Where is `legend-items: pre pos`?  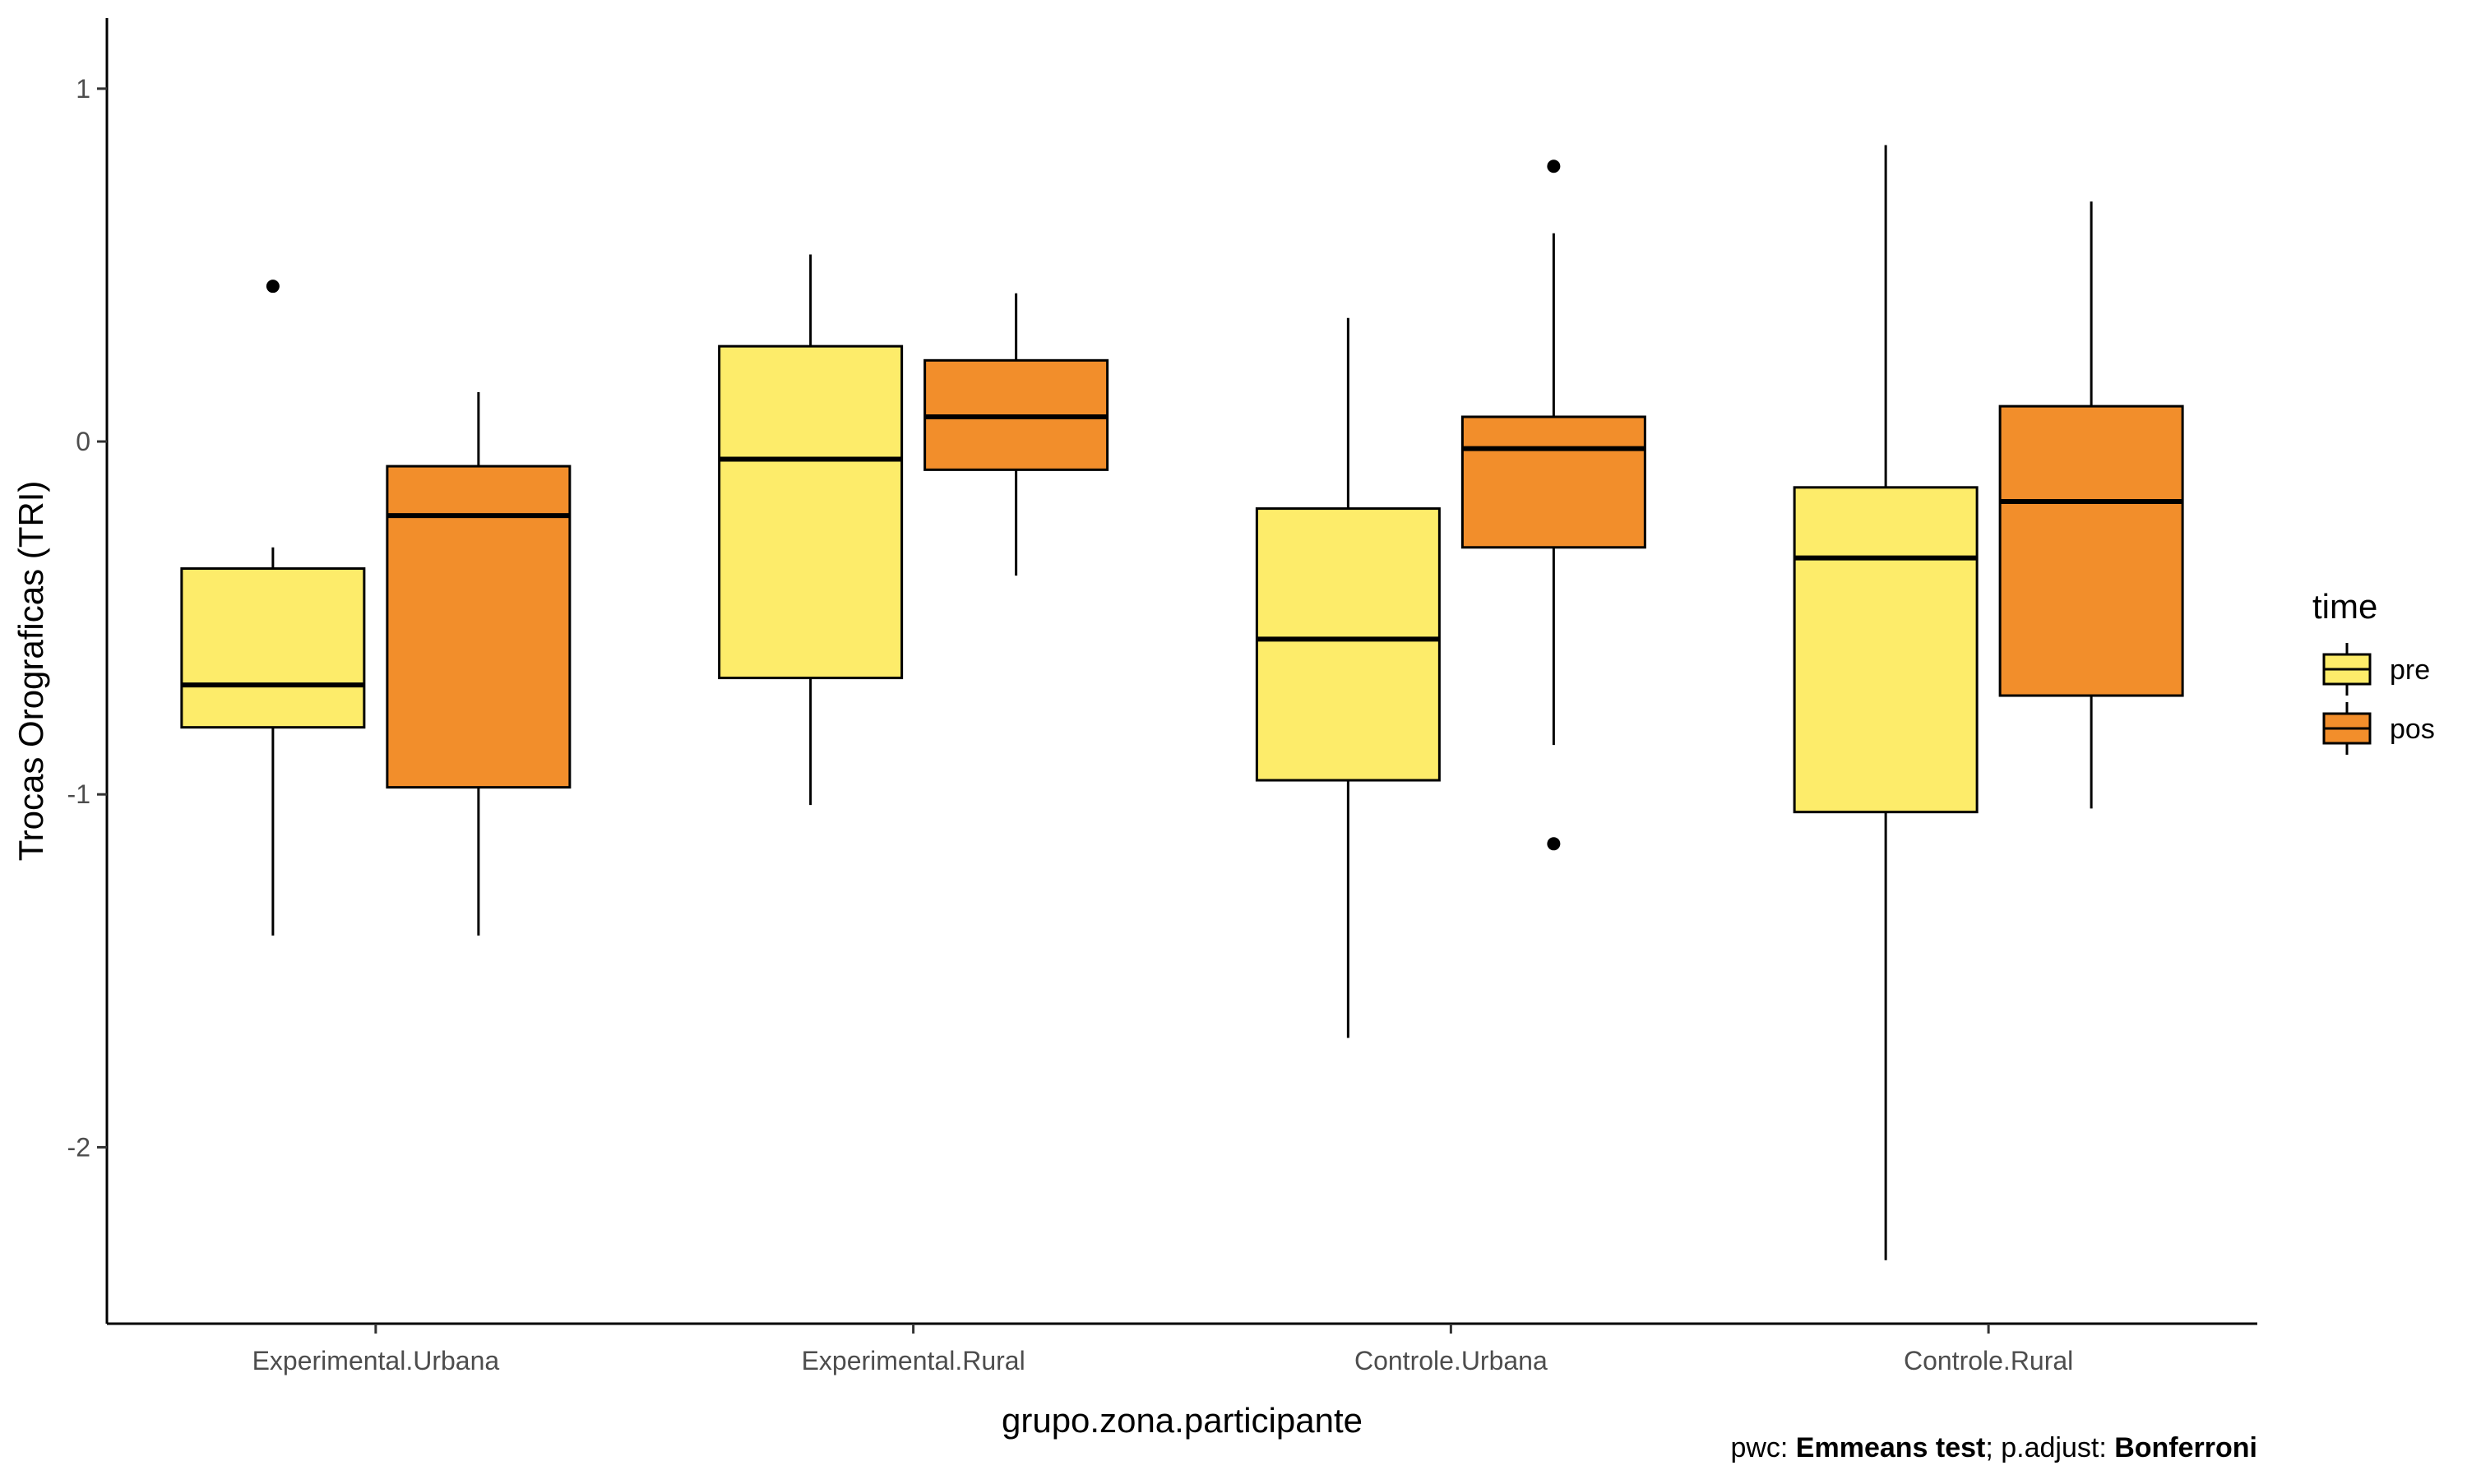 legend-items: pre pos is located at coordinates (2378, 699).